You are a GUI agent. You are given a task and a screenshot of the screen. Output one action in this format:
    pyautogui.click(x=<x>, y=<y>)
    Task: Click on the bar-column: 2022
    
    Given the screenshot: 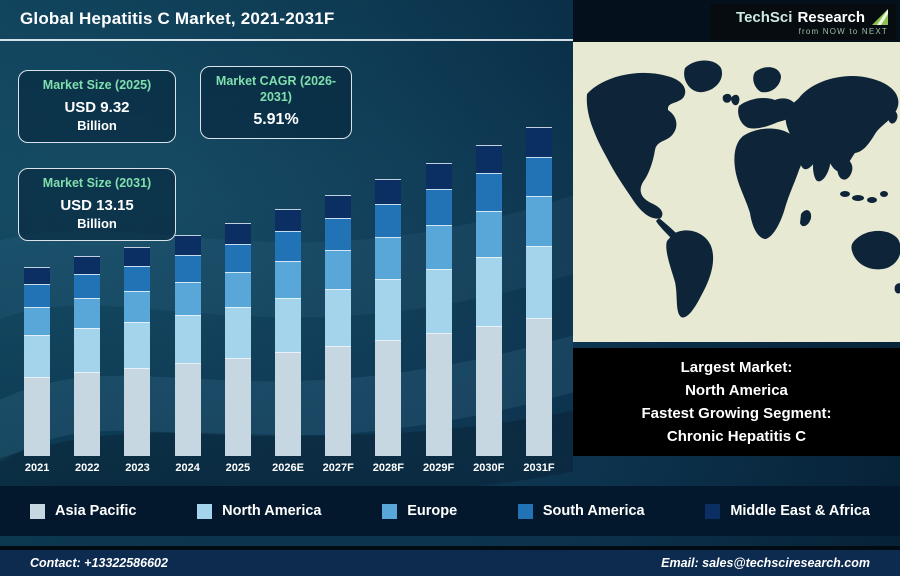 What is the action you would take?
    pyautogui.click(x=87, y=367)
    